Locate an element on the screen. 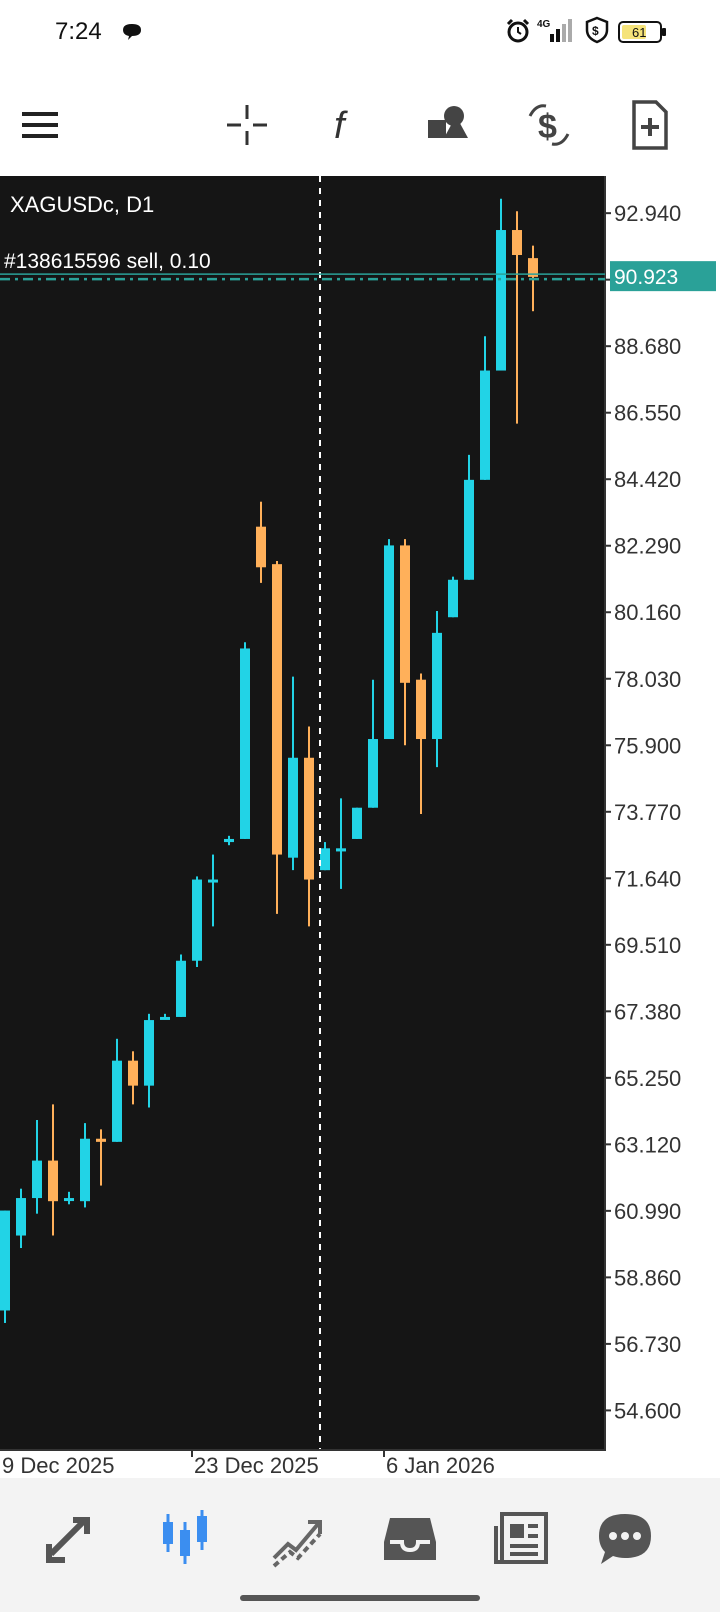  price-axis is located at coordinates (662, 813).